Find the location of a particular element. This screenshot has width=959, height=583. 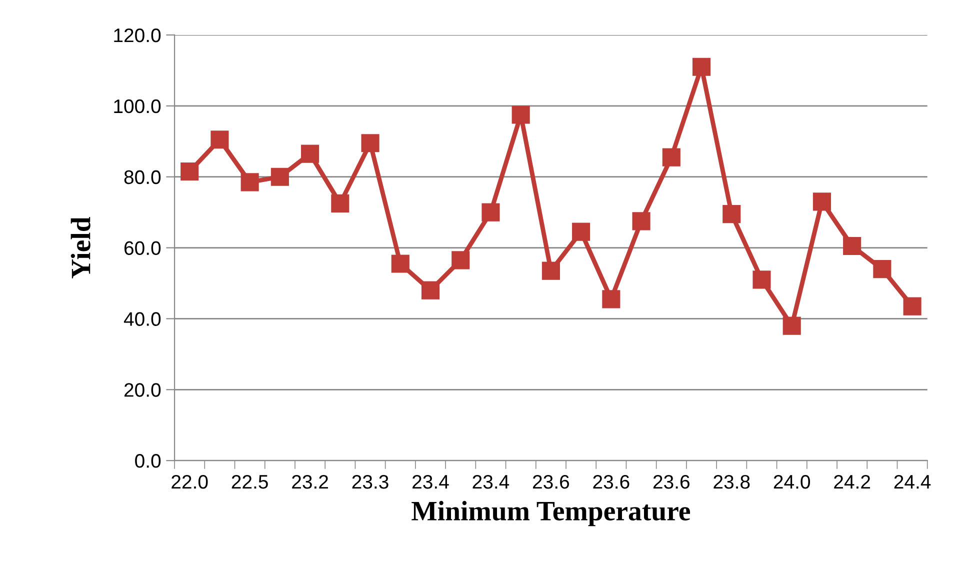

y-axis-title: Yield is located at coordinates (80, 247).